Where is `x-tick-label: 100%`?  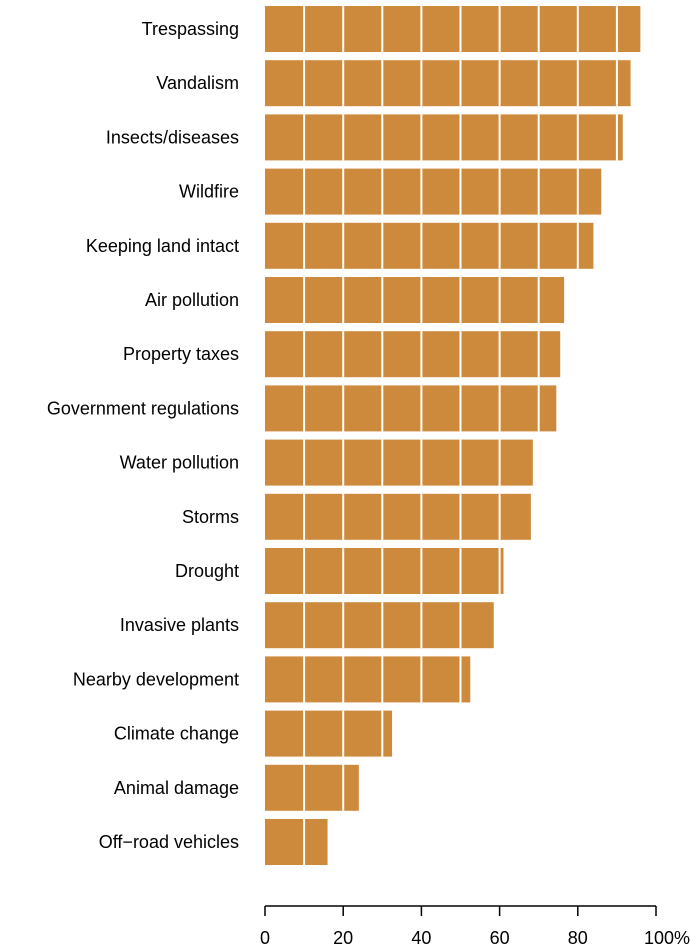
x-tick-label: 100% is located at coordinates (667, 938).